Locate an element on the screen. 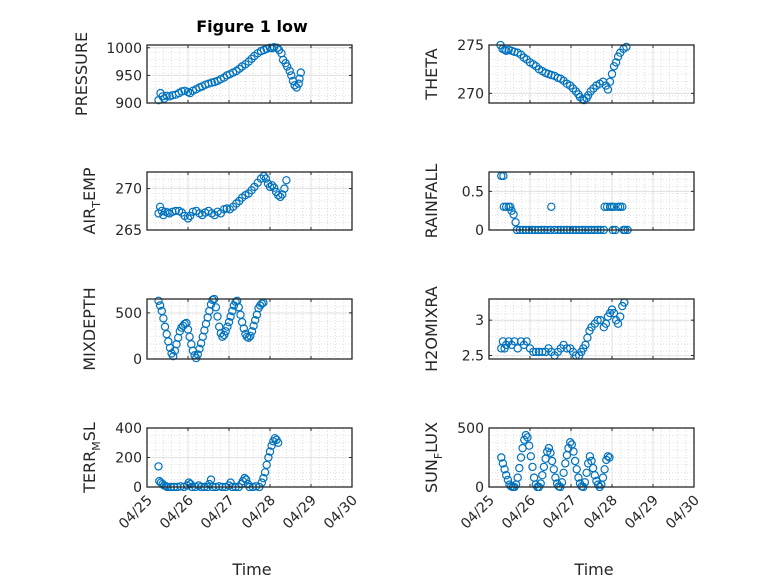  y-axis-label: THETA is located at coordinates (431, 74).